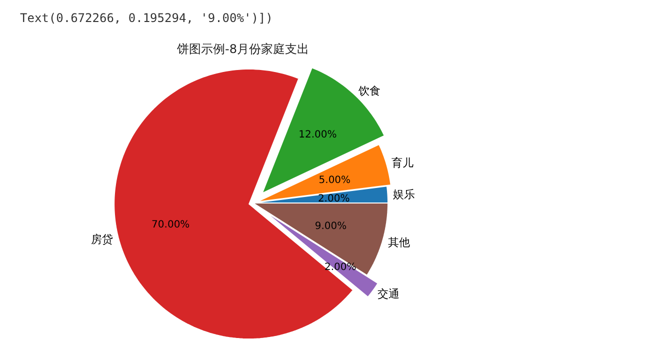 Image resolution: width=668 pixels, height=361 pixels. I want to click on data-label: 70.00%, so click(171, 225).